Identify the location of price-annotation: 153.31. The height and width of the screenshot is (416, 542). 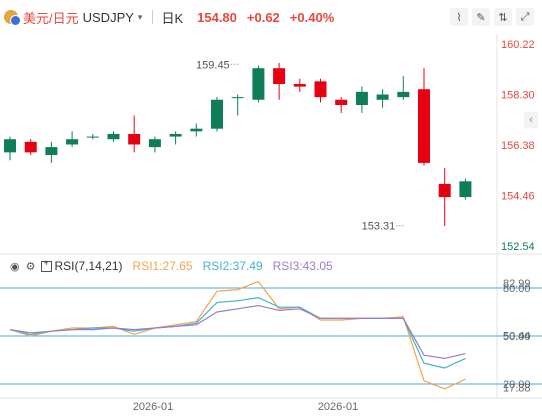
(379, 227).